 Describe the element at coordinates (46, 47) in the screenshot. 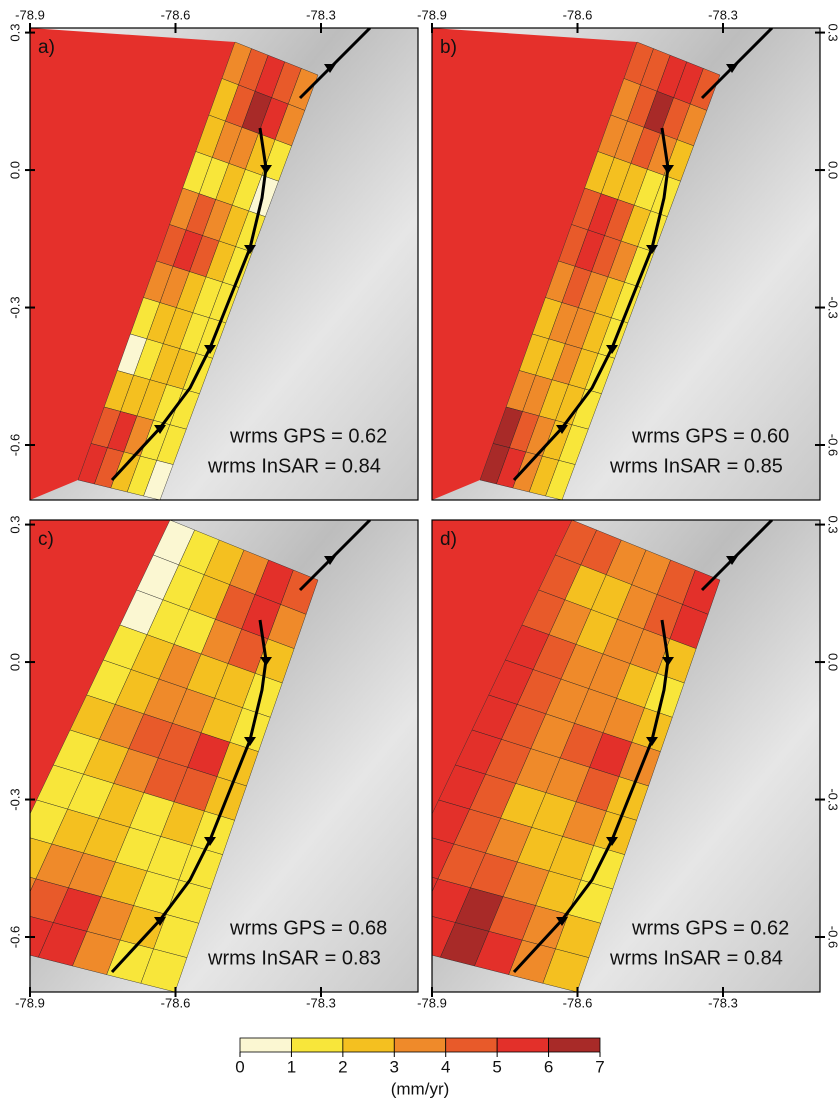

I see `panel-label: a)` at that location.